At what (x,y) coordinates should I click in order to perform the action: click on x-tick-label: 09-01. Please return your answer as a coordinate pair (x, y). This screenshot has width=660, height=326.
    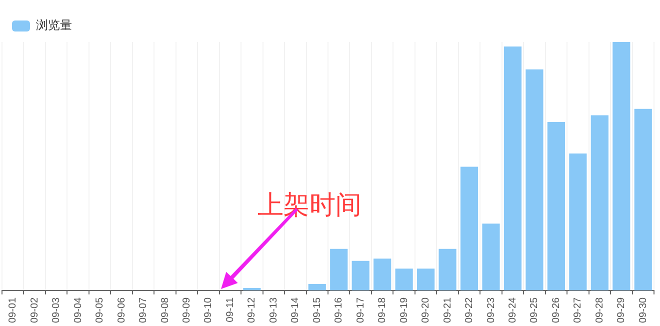
    Looking at the image, I should click on (13, 309).